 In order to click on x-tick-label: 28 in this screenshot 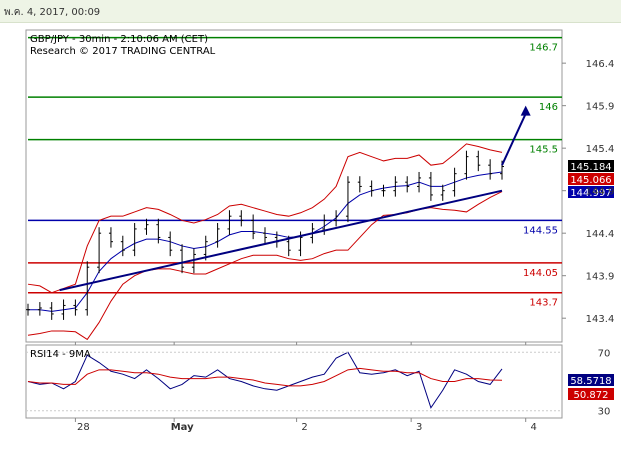, I will do `click(83, 427)`.